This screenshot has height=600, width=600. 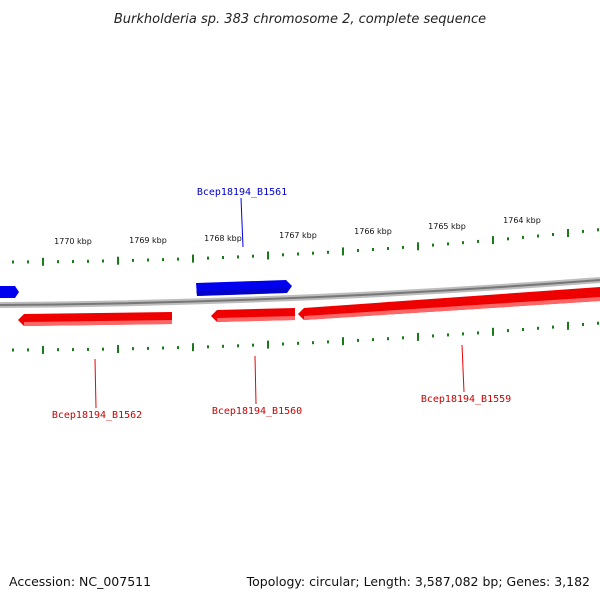 I want to click on gene-forward-bcep18194-b1561-shade, so click(x=241, y=292).